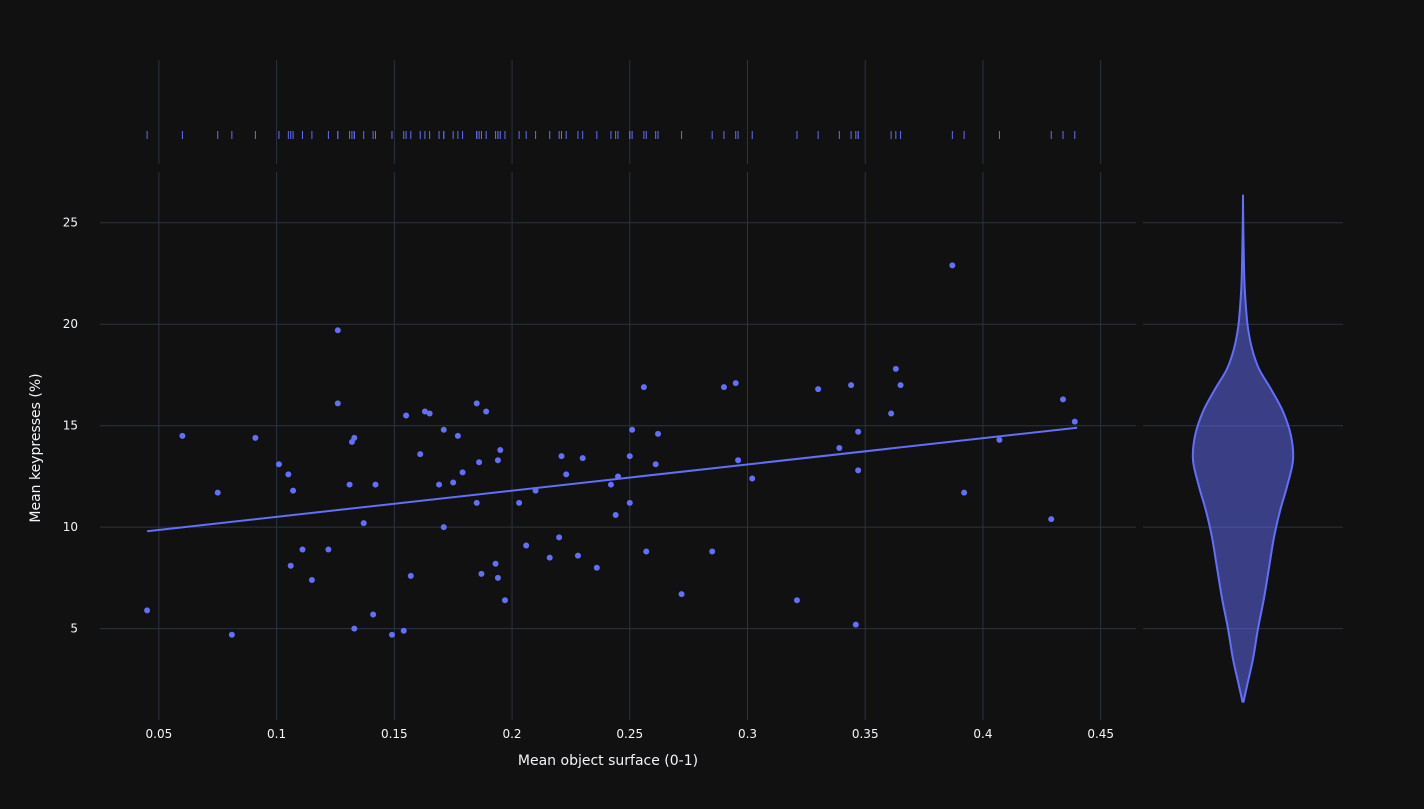 This screenshot has height=809, width=1424. I want to click on x-tick-label: 0.3, so click(747, 734).